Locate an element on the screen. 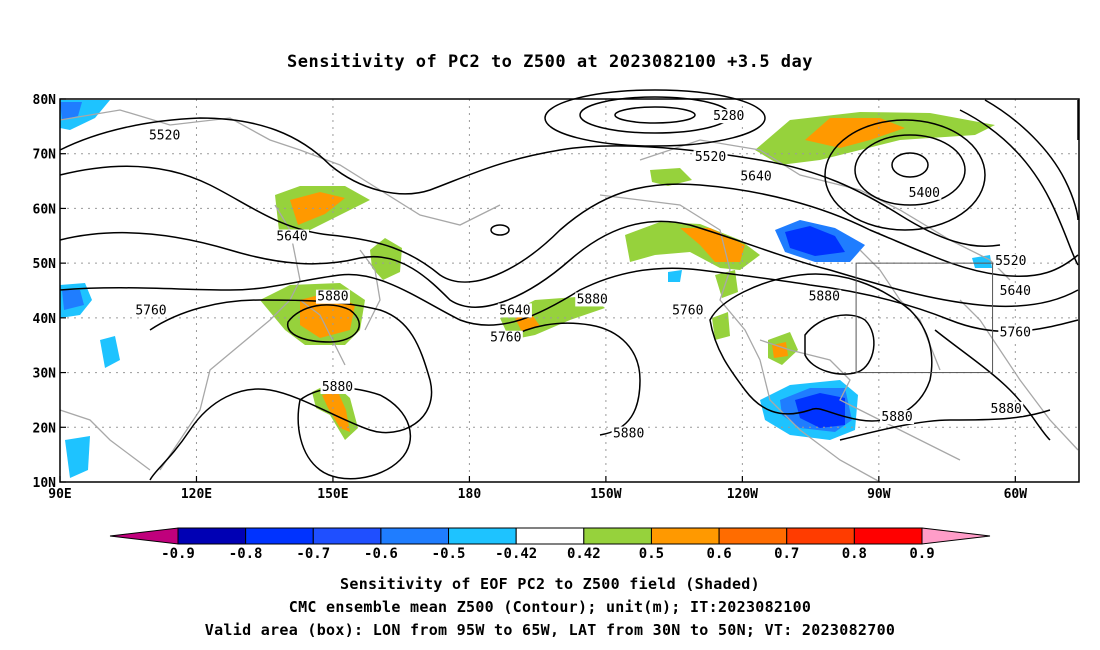 Image resolution: width=1100 pixels, height=650 pixels. x-tick-label: 150W is located at coordinates (605, 494).